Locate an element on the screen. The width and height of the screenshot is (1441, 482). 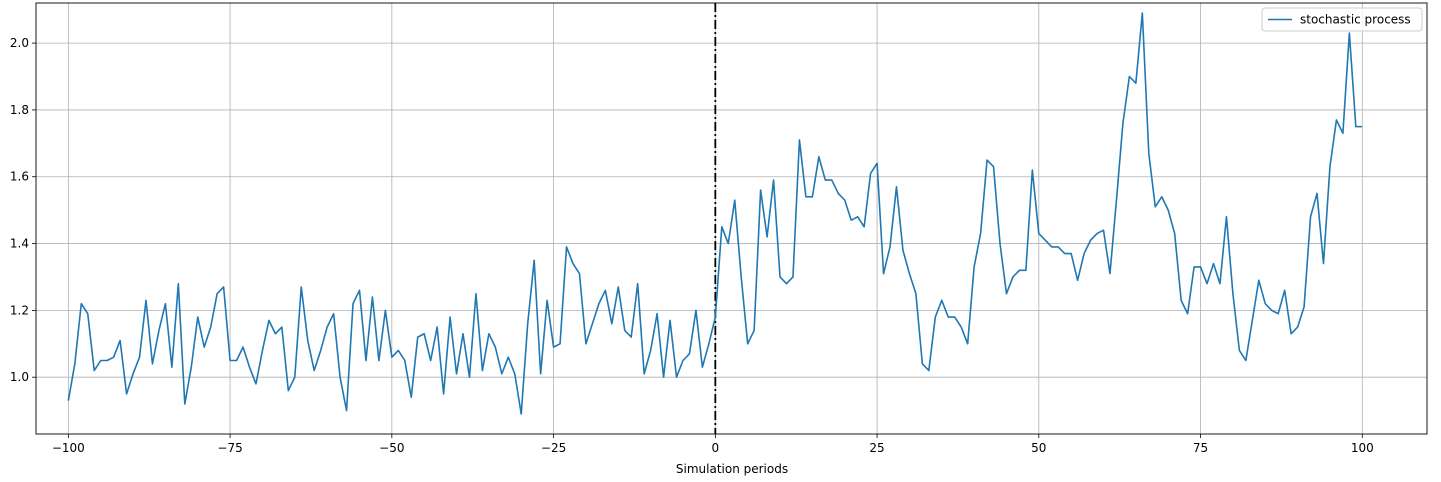
x-tick-label: 100 is located at coordinates (1362, 448).